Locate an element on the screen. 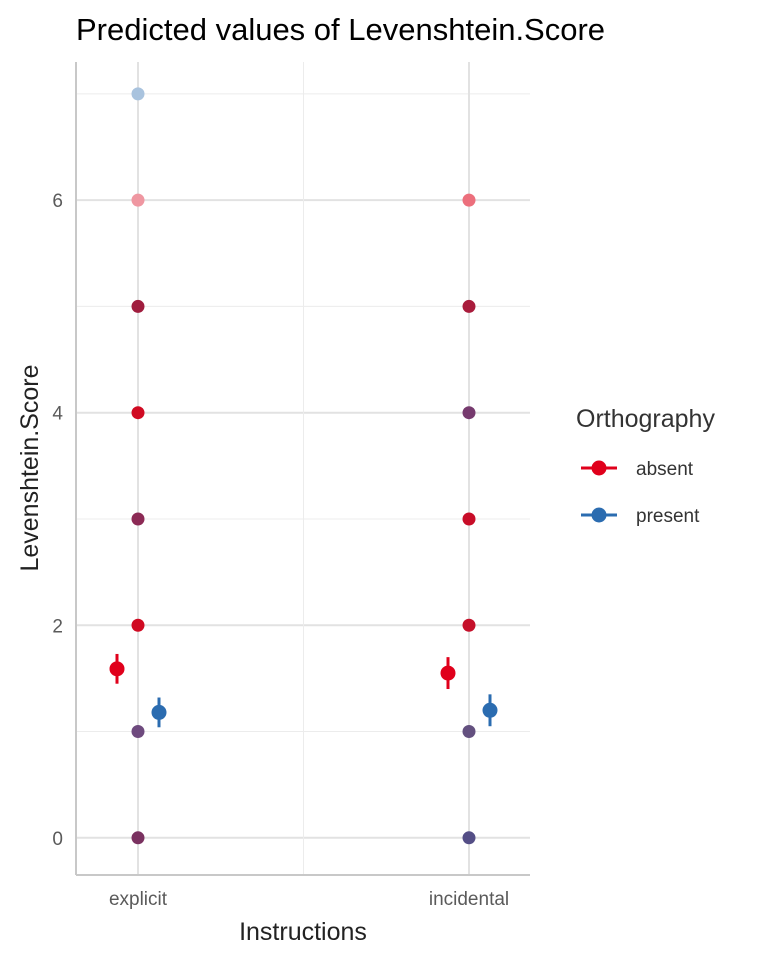  legend: Orthography absent present is located at coordinates (645, 466).